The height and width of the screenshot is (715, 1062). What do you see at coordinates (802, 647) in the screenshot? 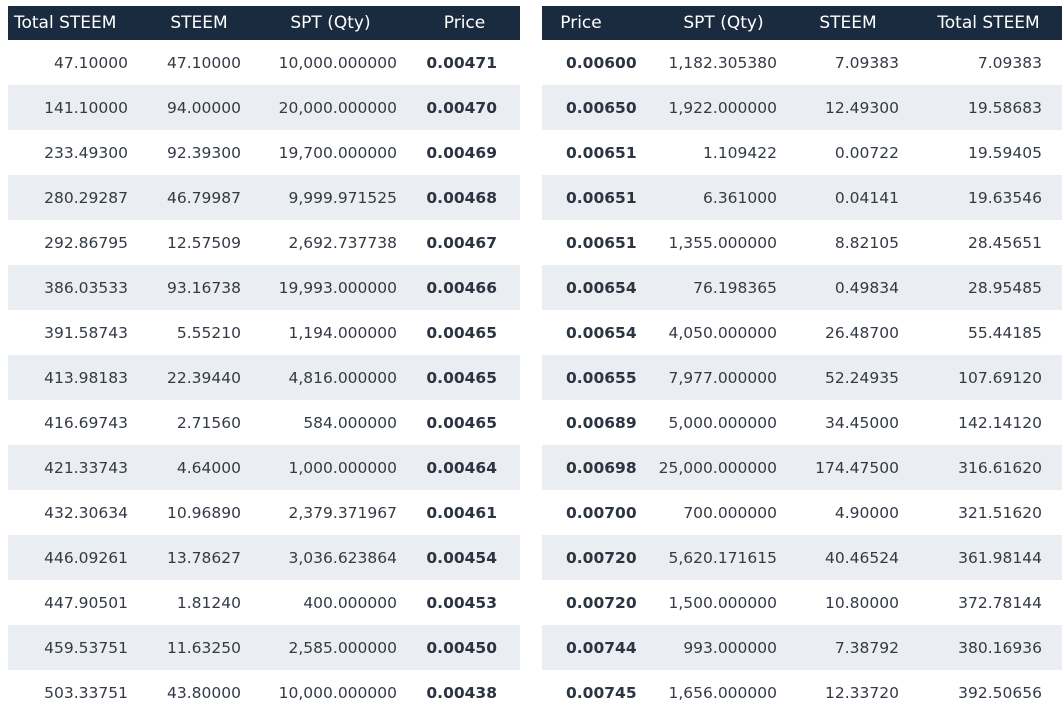
I see `asks-order-row: 0.00744 993.000000 7.38792 380.16936` at bounding box center [802, 647].